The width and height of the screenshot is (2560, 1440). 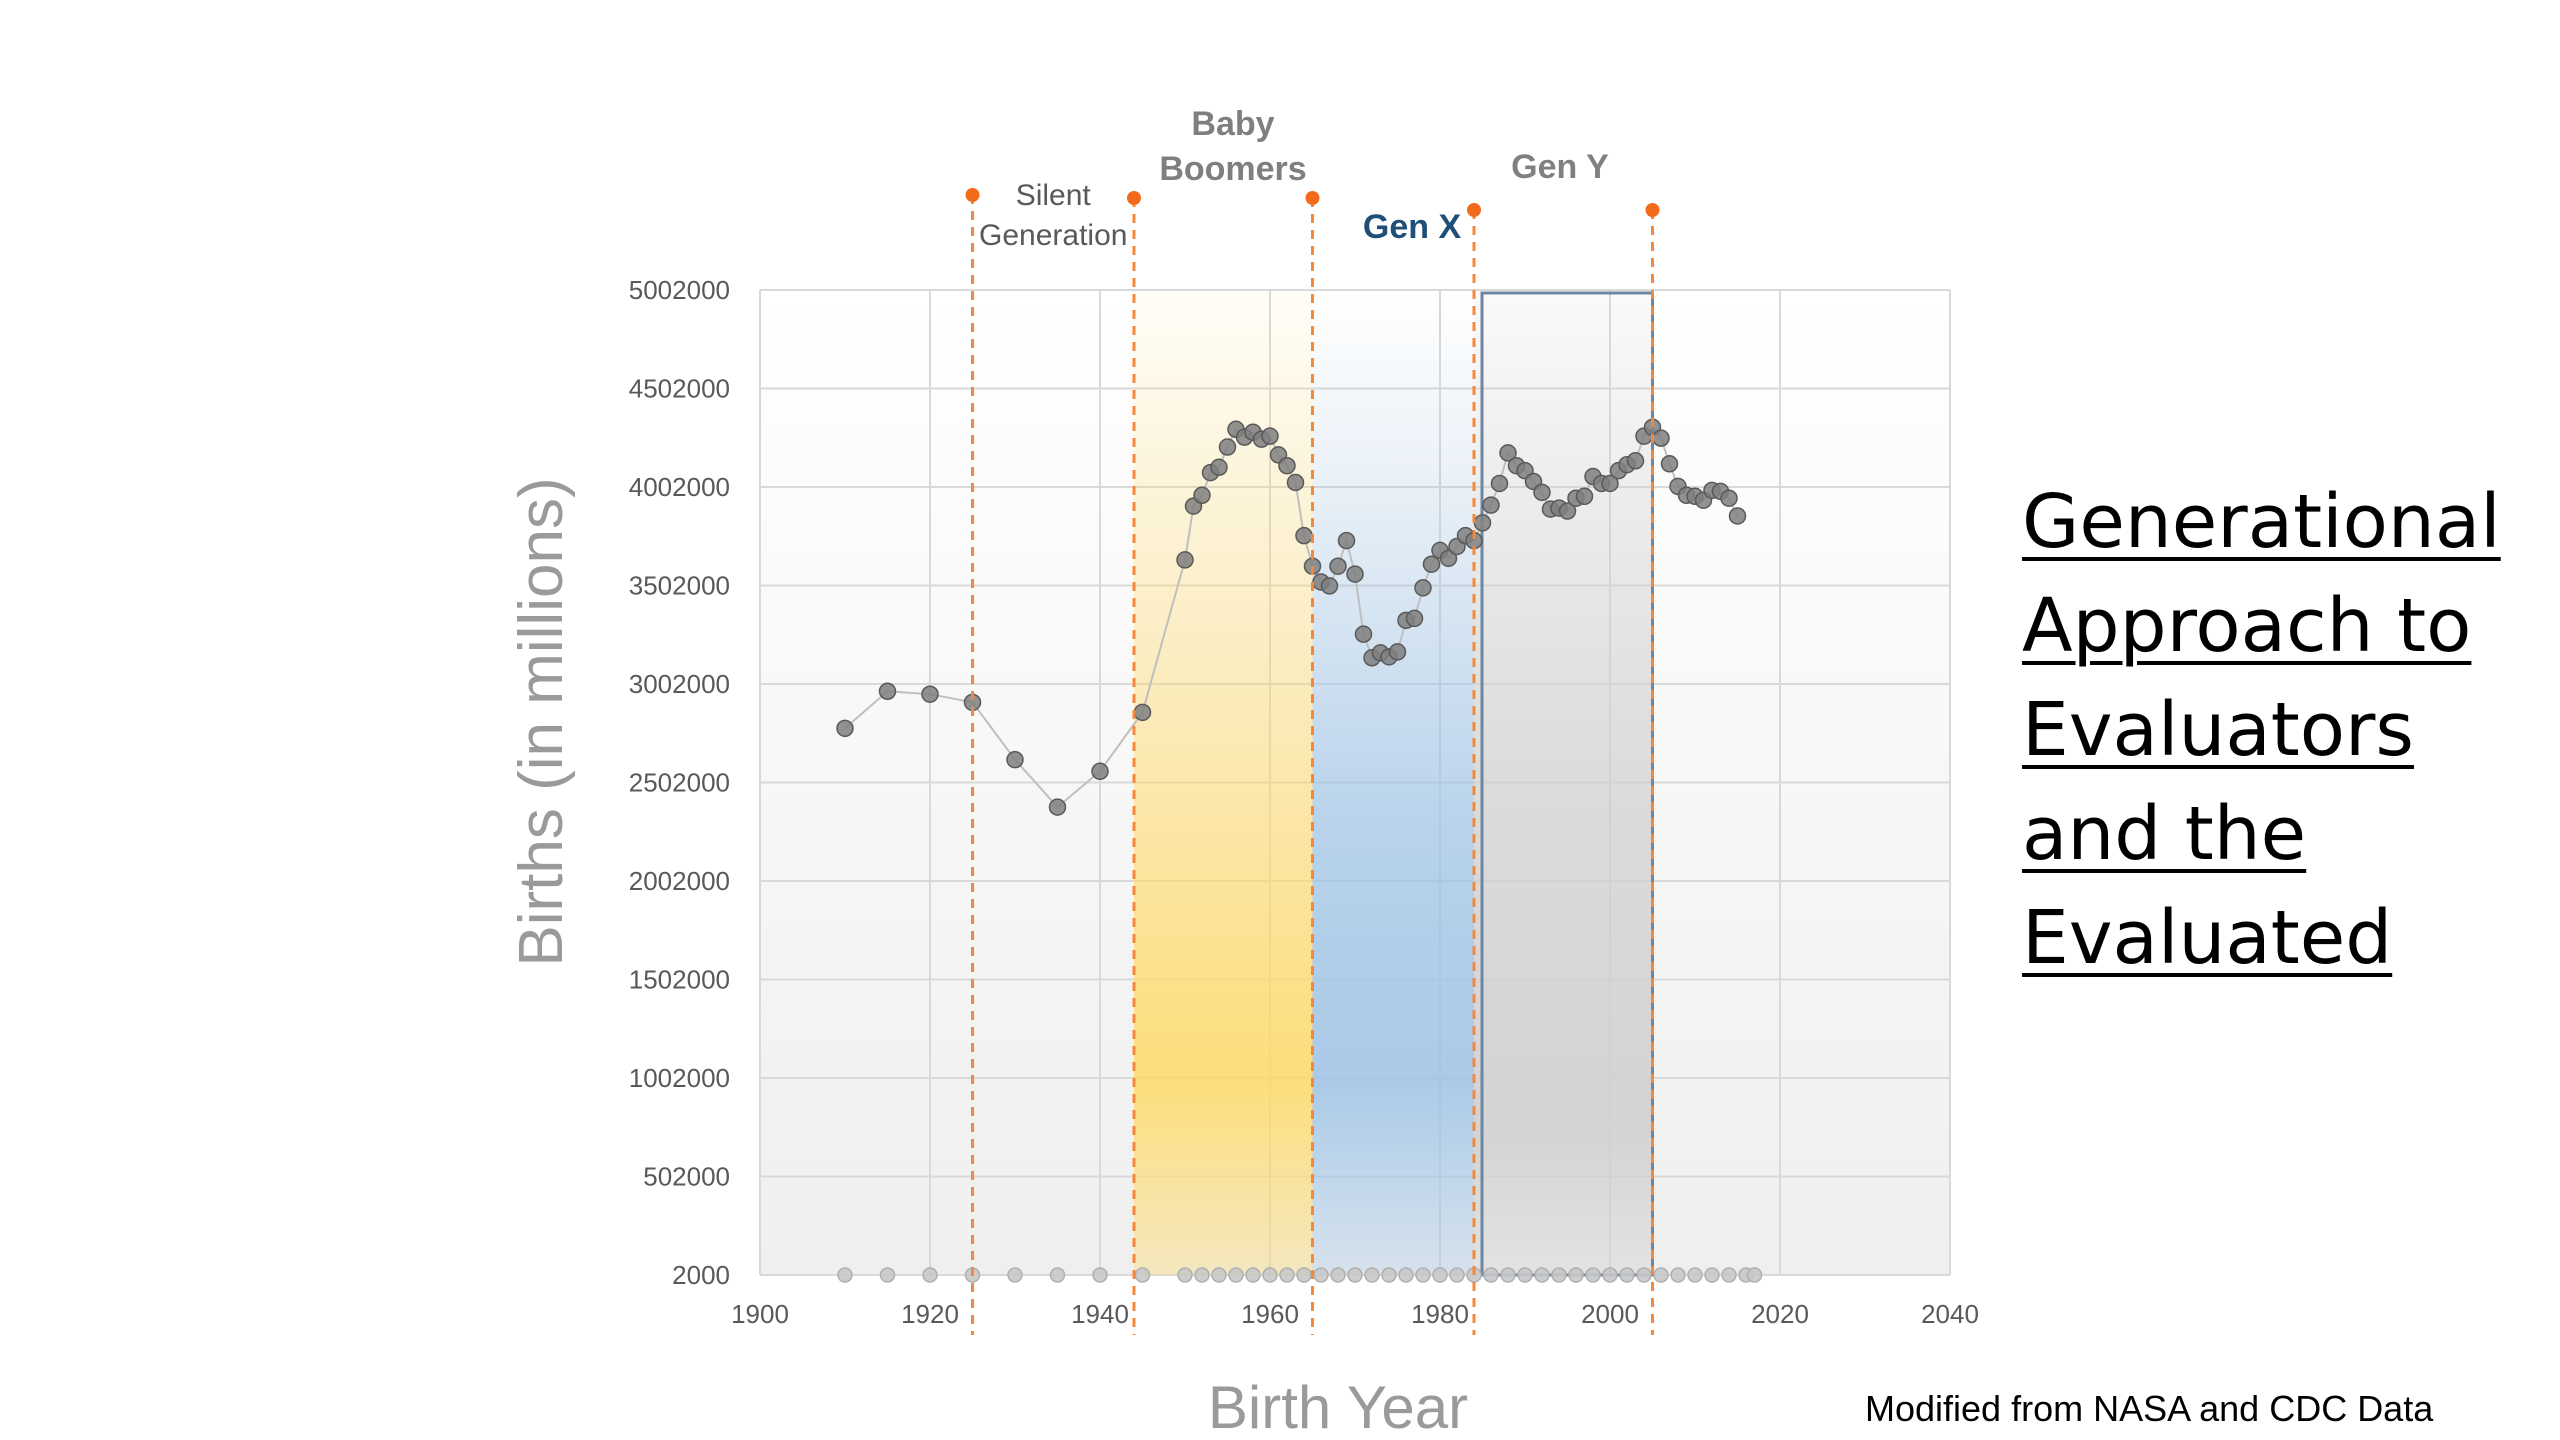 What do you see at coordinates (1610, 1314) in the screenshot?
I see `x-tick-label: 2000` at bounding box center [1610, 1314].